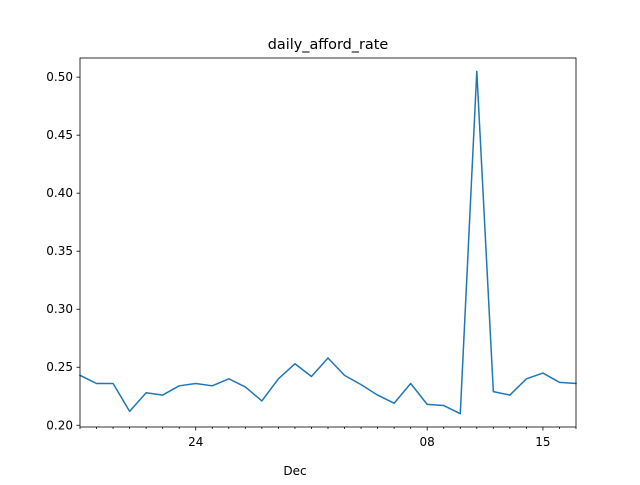 The height and width of the screenshot is (485, 640). I want to click on y-tick-label: 0.45, so click(59, 135).